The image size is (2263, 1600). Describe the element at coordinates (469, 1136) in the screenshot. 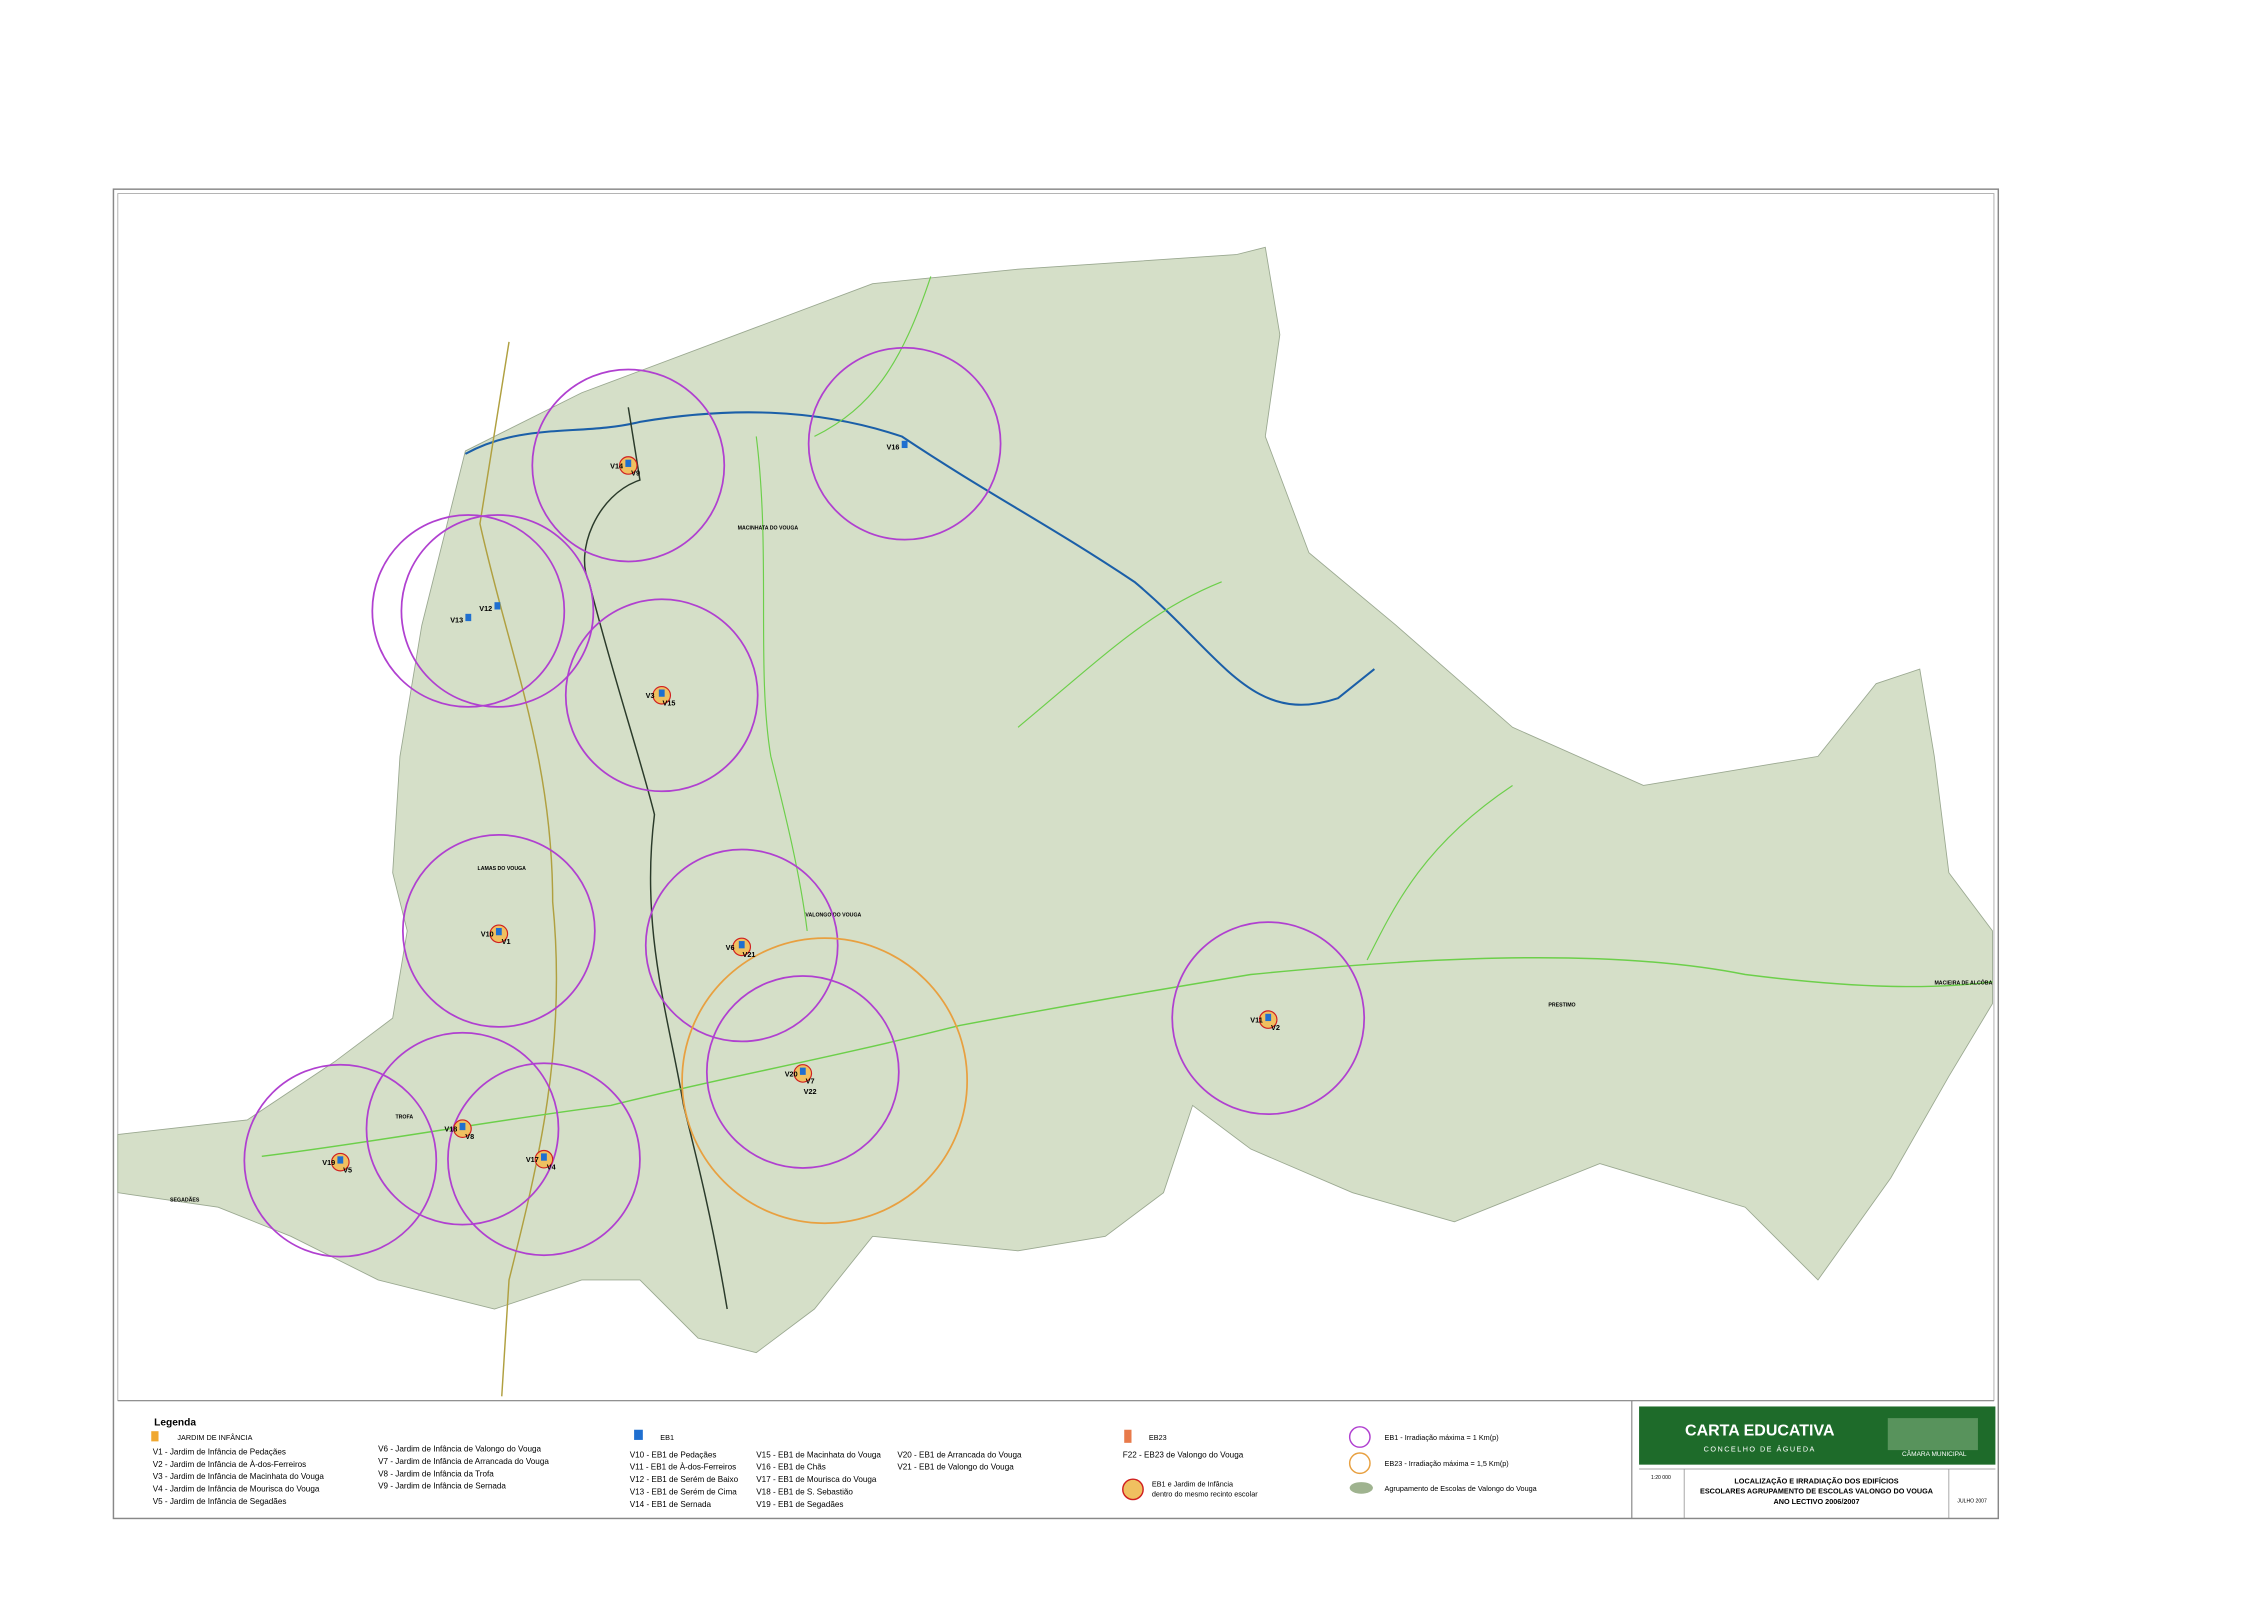

I see `site-label: V8` at that location.